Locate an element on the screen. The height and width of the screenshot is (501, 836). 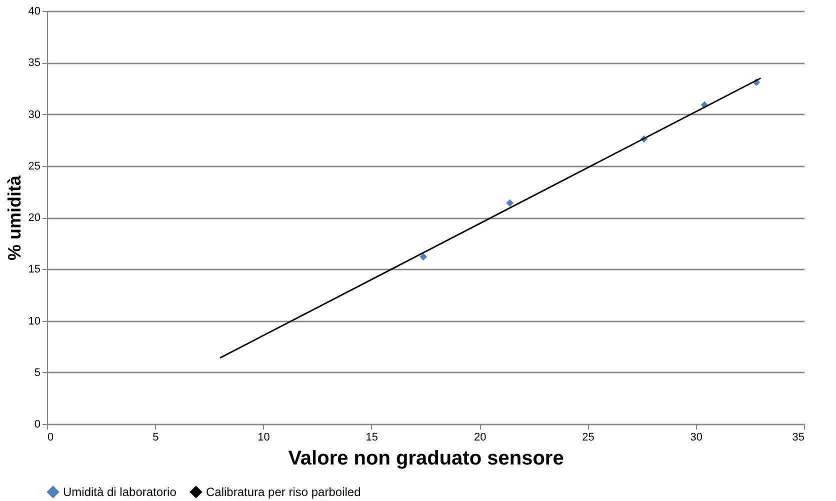
x-tick-label: 5 is located at coordinates (155, 438).